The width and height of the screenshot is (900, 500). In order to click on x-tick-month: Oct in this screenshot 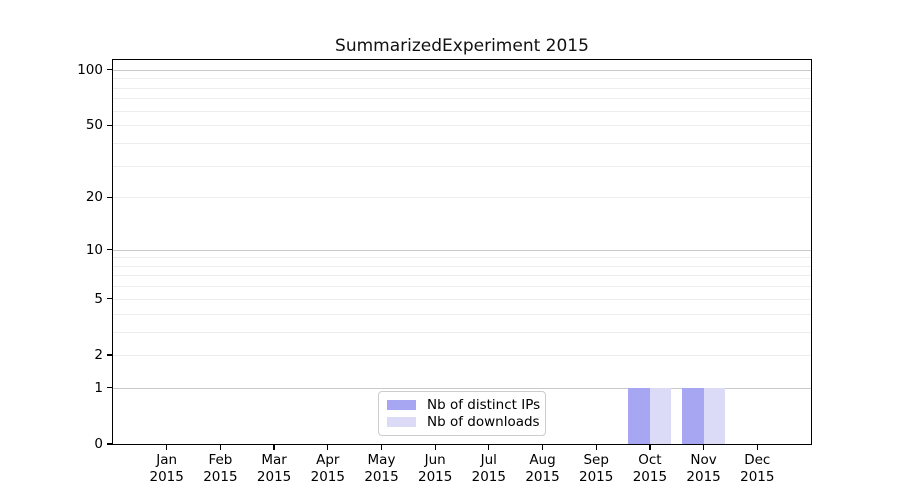, I will do `click(650, 460)`.